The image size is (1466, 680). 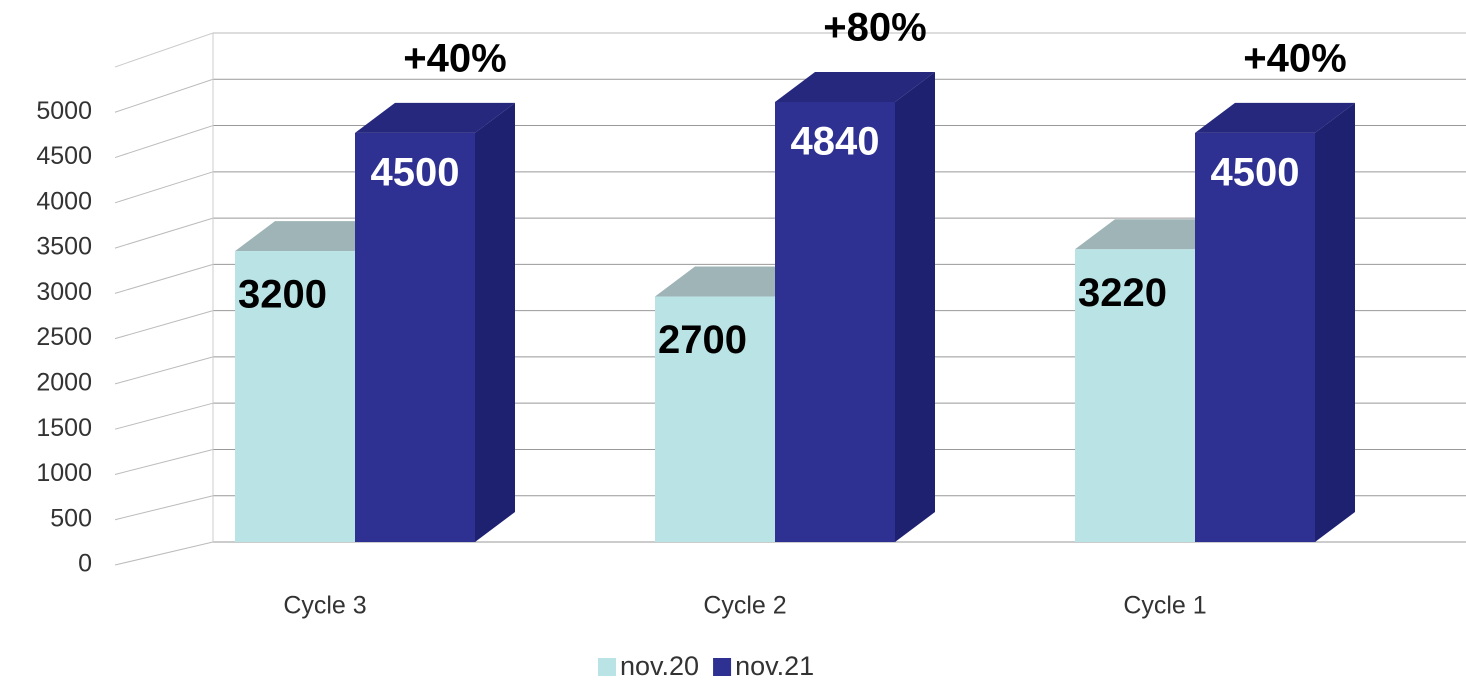 I want to click on y-tick-label: 1500, so click(x=64, y=428).